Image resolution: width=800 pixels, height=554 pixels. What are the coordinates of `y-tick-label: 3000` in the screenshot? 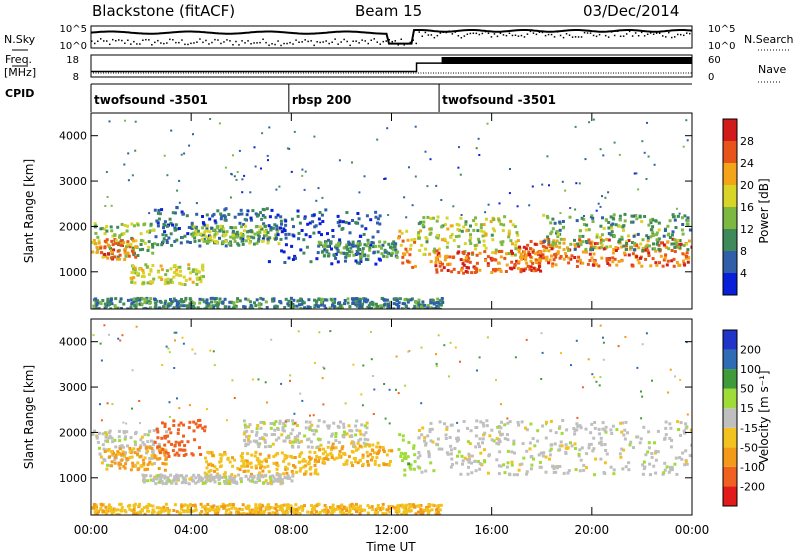 It's located at (73, 387).